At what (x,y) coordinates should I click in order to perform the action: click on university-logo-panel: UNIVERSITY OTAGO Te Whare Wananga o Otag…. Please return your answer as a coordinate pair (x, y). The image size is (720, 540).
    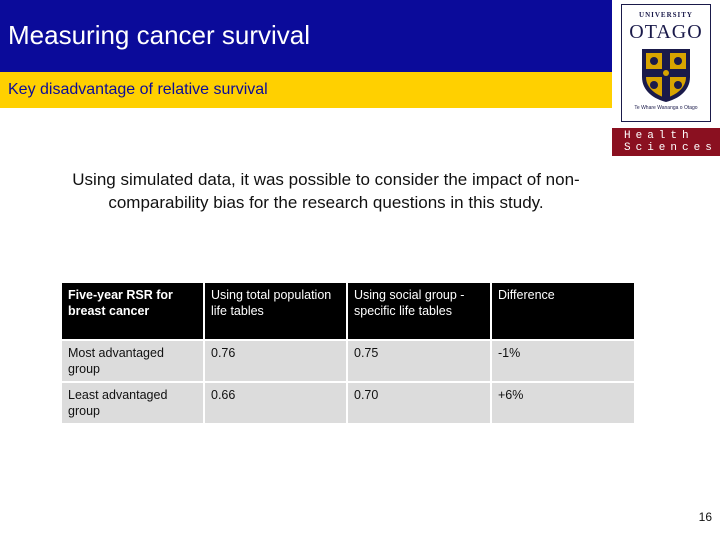
    Looking at the image, I should click on (666, 80).